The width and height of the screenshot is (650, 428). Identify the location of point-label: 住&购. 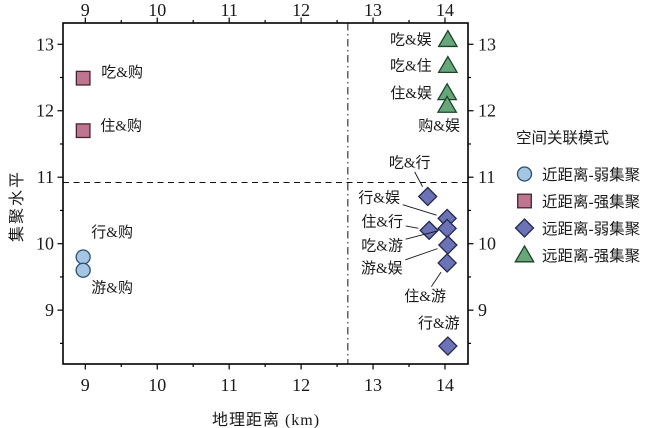
(121, 126).